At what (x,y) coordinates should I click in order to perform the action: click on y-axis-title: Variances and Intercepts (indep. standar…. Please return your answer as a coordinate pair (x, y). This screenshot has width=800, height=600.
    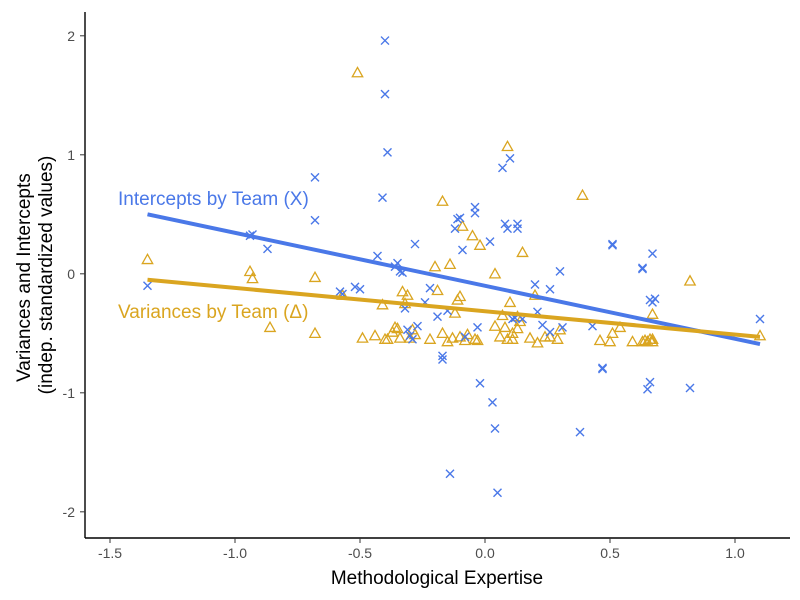
    Looking at the image, I should click on (35, 275).